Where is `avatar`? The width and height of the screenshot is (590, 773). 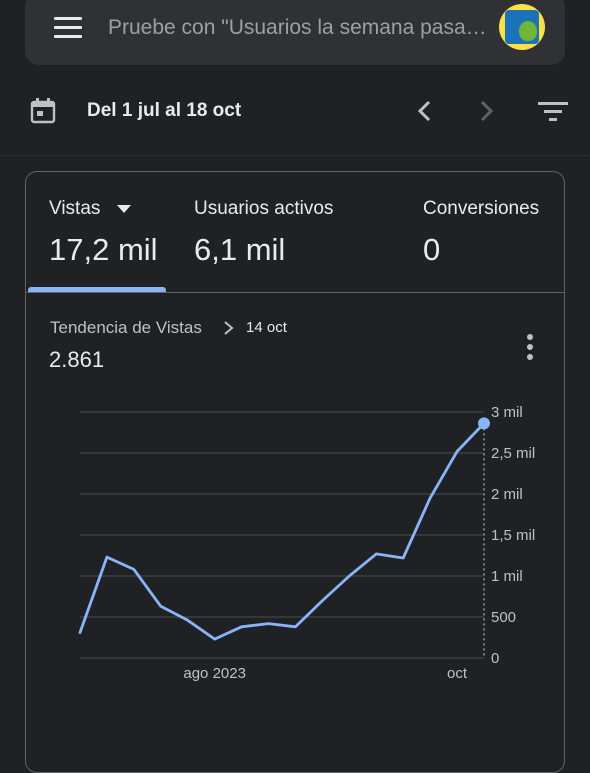
avatar is located at coordinates (522, 27).